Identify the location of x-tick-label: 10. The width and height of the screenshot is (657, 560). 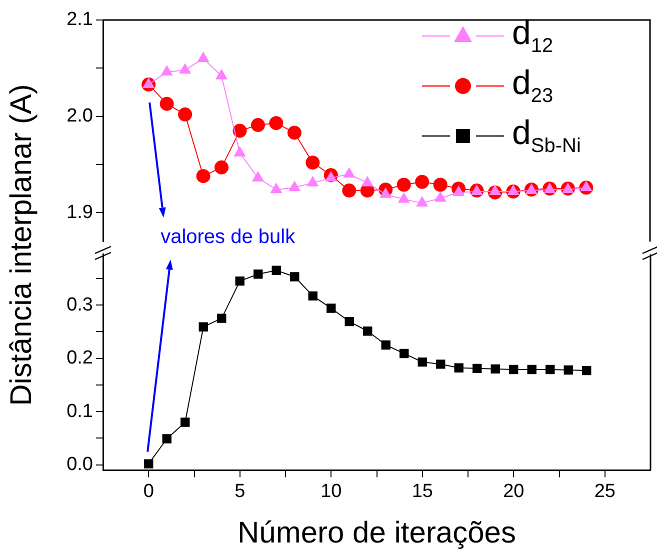
(331, 491).